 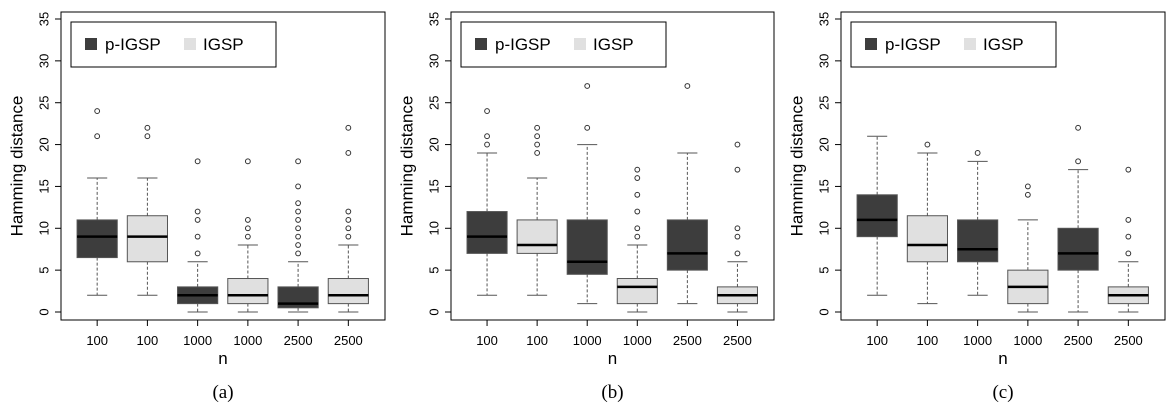 What do you see at coordinates (823, 19) in the screenshot?
I see `y-tick-label: 35` at bounding box center [823, 19].